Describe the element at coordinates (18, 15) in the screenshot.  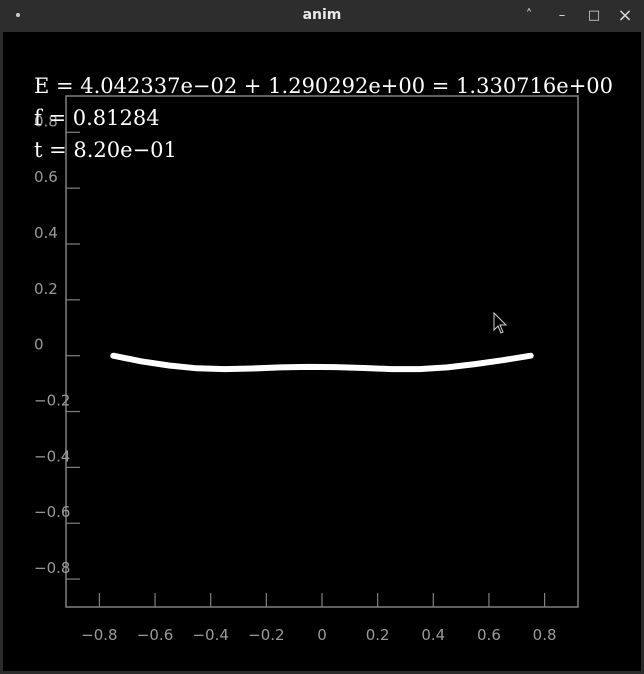
I see `dot-menu-icon` at that location.